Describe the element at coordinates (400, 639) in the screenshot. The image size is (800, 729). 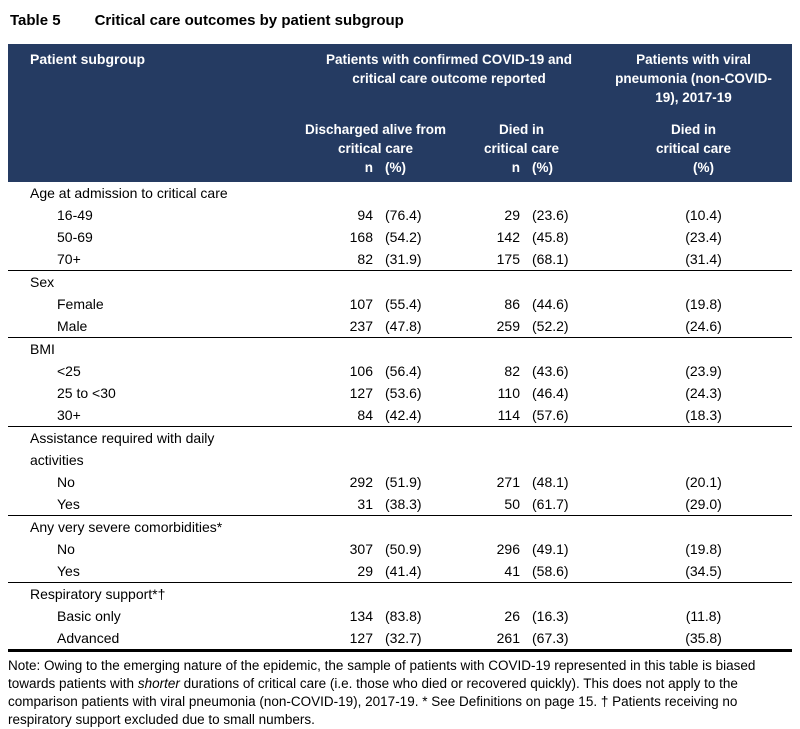
I see `table-row: Advanced 127 (32.7) 261 (67.3) (35.8)` at that location.